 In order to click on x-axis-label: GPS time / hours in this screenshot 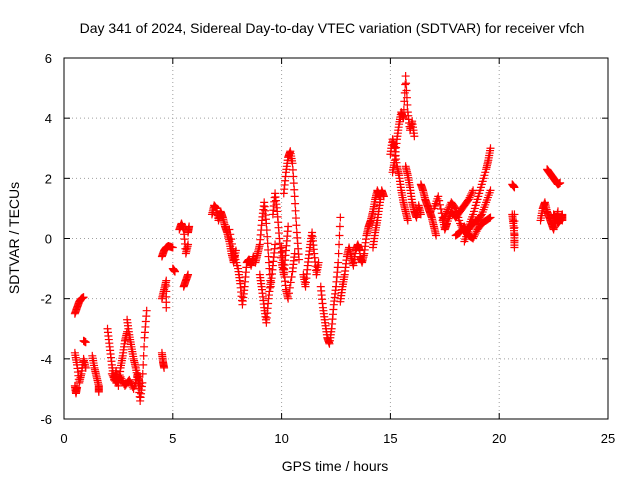, I will do `click(335, 466)`.